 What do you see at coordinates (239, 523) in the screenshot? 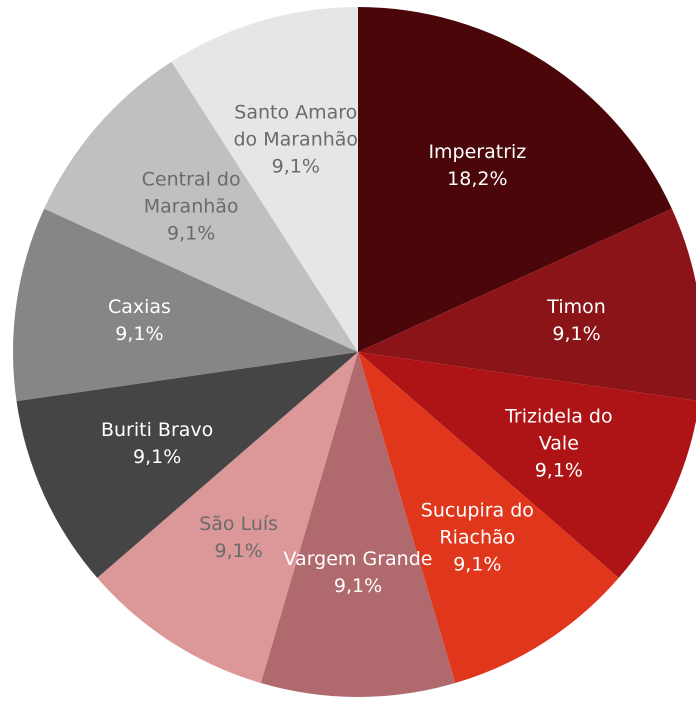
I see `category-name: São Luís` at bounding box center [239, 523].